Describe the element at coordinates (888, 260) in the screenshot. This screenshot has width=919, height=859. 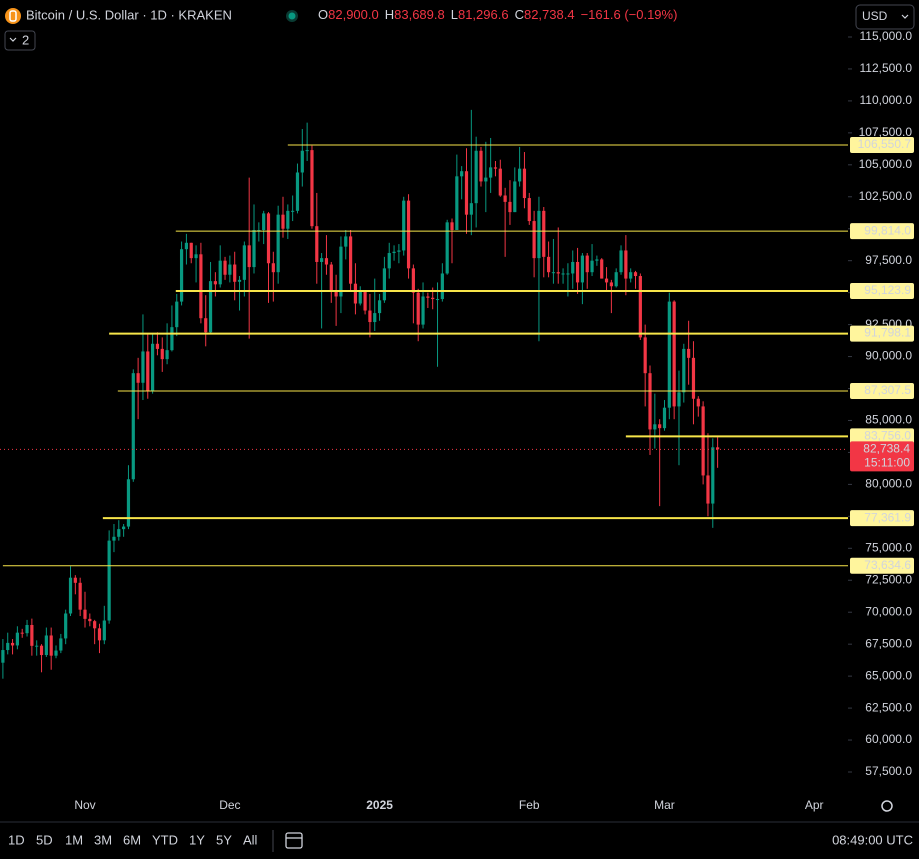
I see `y-tick-label: 97,500.0` at that location.